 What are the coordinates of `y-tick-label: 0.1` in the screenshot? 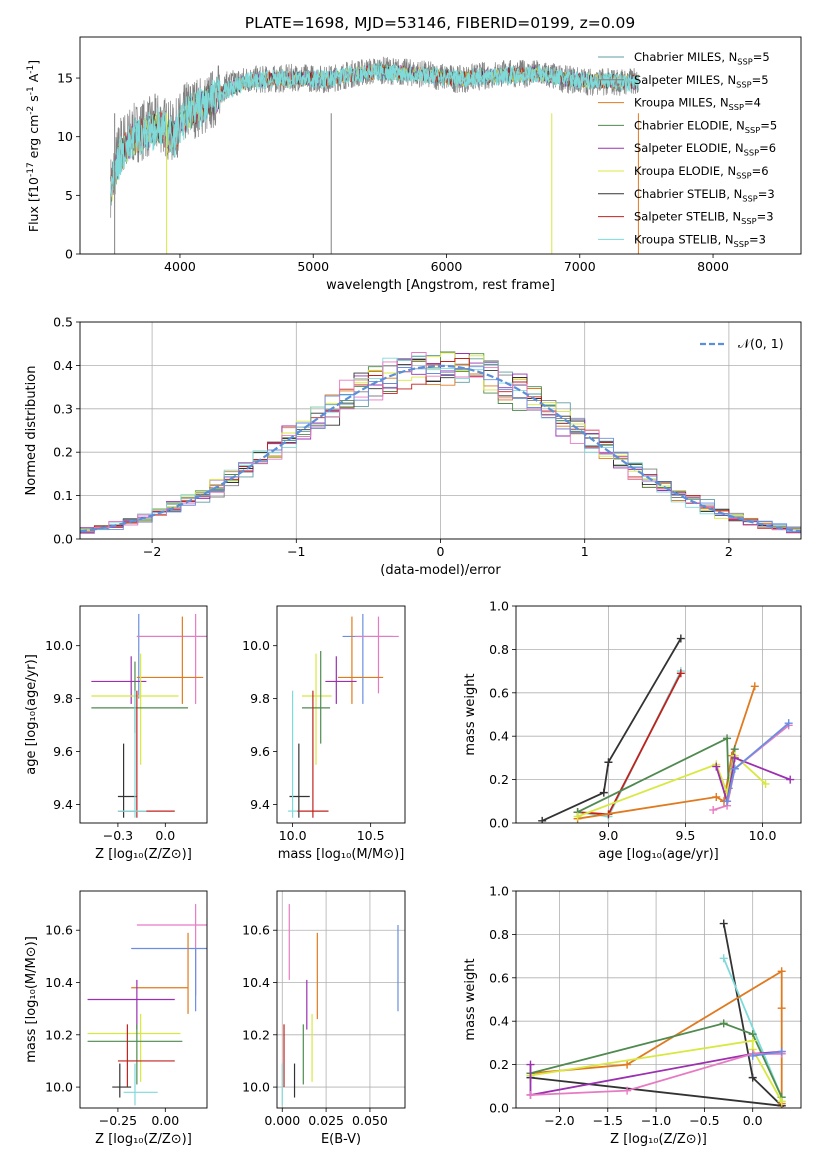 It's located at (63, 495).